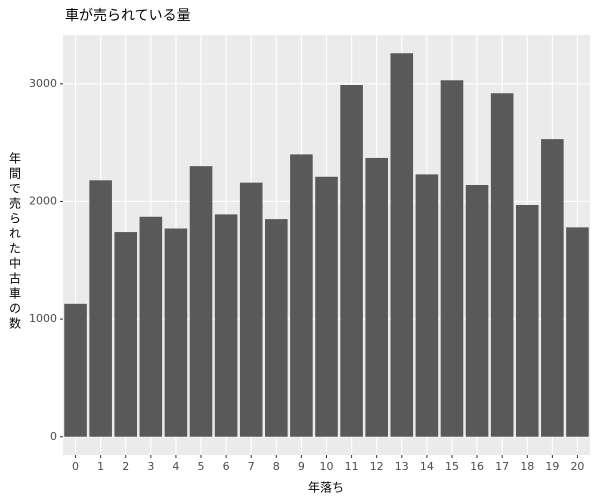 The width and height of the screenshot is (600, 500). I want to click on y-axis-title: 年間で売られた中古車の数, so click(15, 242).